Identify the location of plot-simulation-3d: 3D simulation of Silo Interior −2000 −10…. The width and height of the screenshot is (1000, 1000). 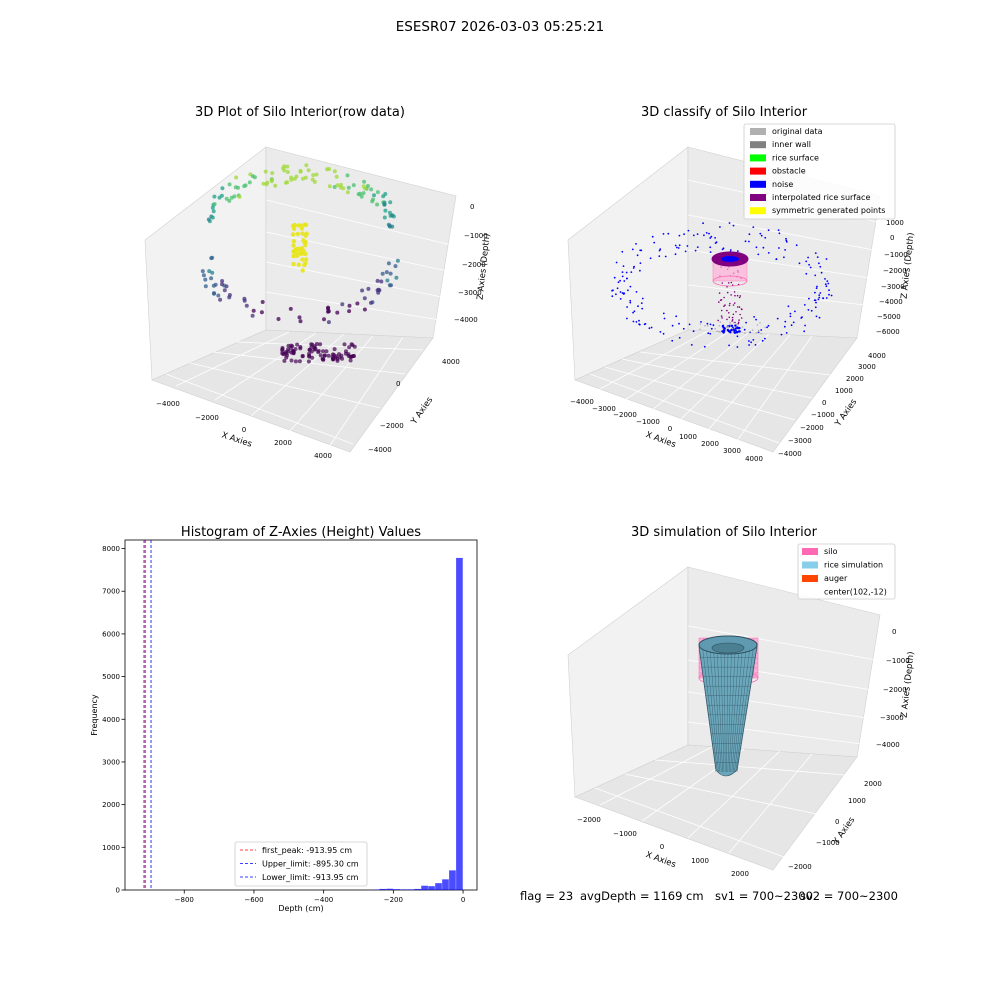
(741, 701).